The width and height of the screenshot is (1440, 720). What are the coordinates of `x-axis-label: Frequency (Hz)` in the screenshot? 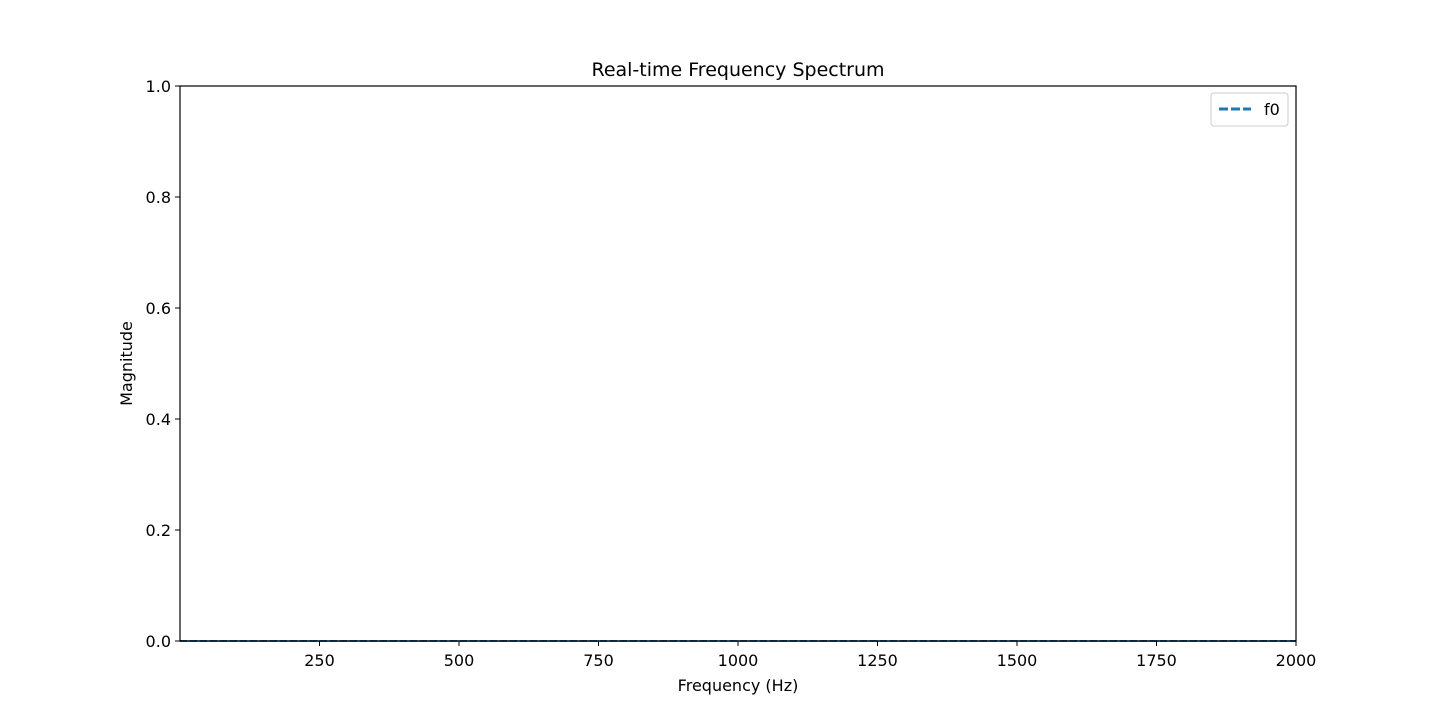 It's located at (738, 685).